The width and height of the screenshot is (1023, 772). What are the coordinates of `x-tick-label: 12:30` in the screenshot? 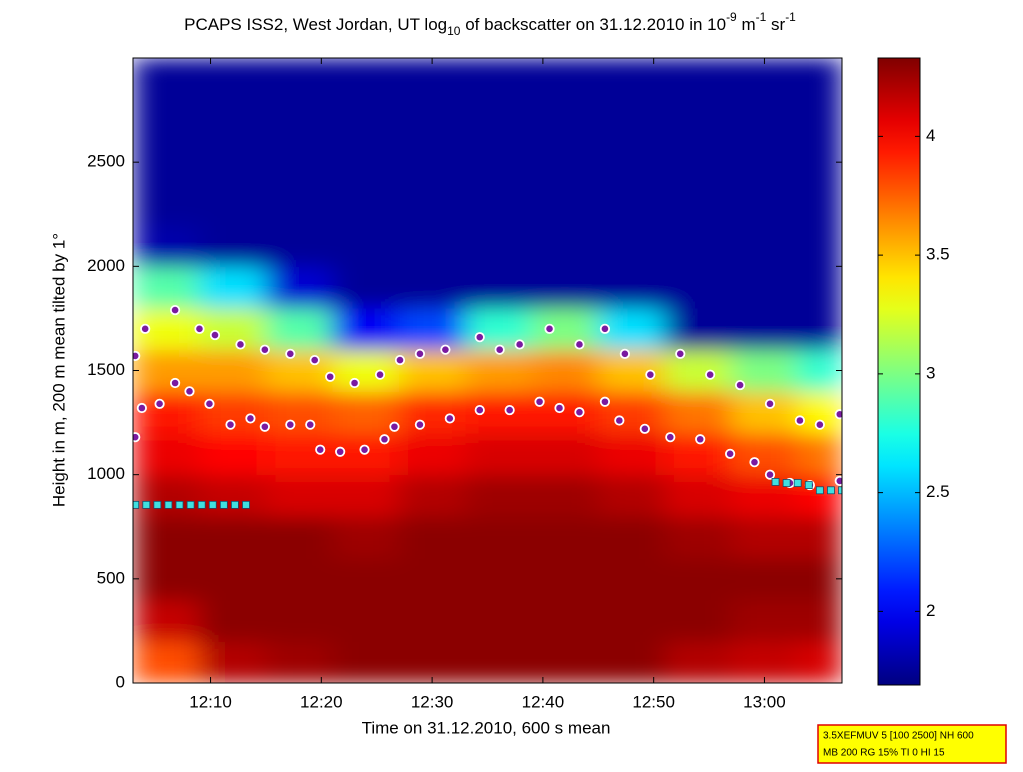 It's located at (432, 701).